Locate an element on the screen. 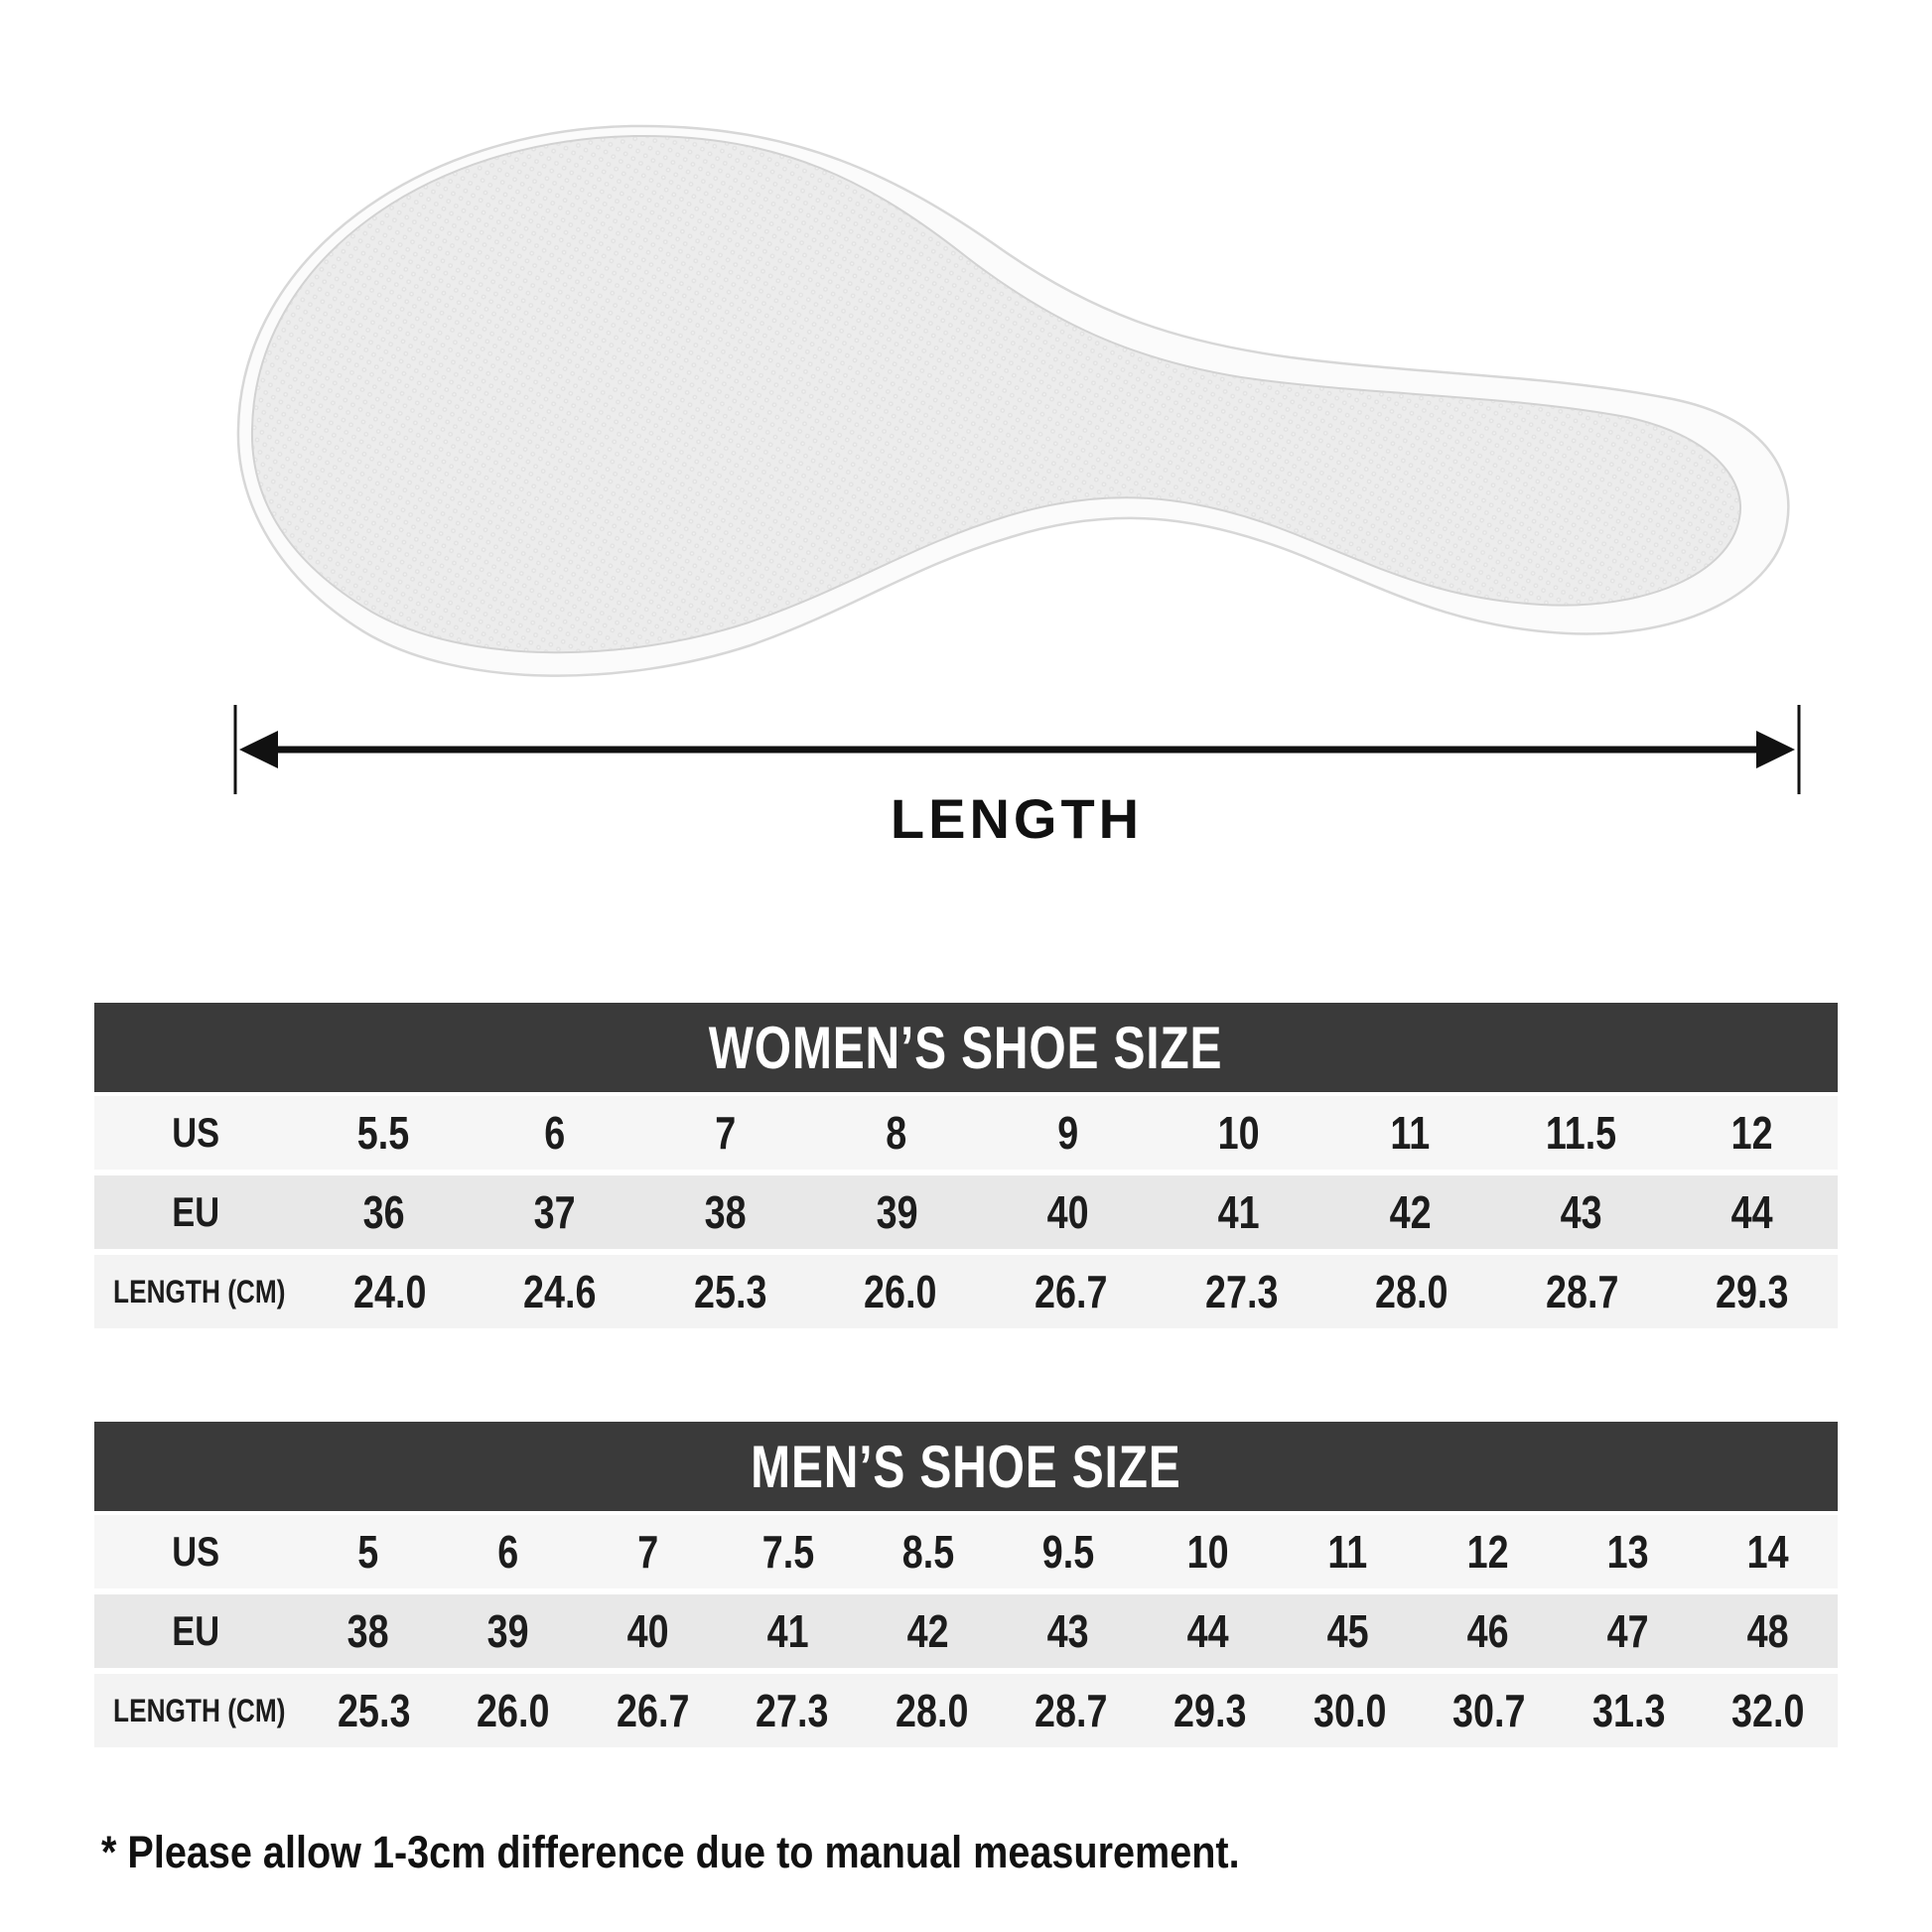 The height and width of the screenshot is (1932, 1932). size-cell-text: 8.5 is located at coordinates (927, 1552).